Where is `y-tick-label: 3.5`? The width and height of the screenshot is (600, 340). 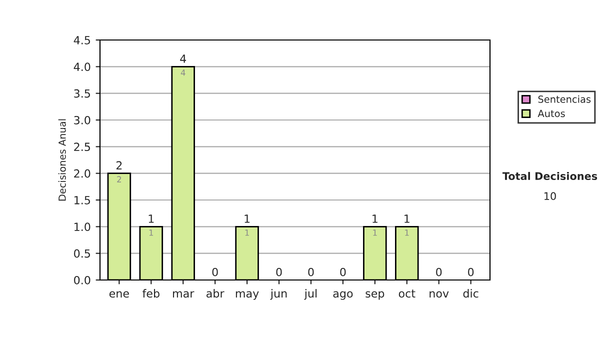
y-tick-label: 3.5 is located at coordinates (82, 93).